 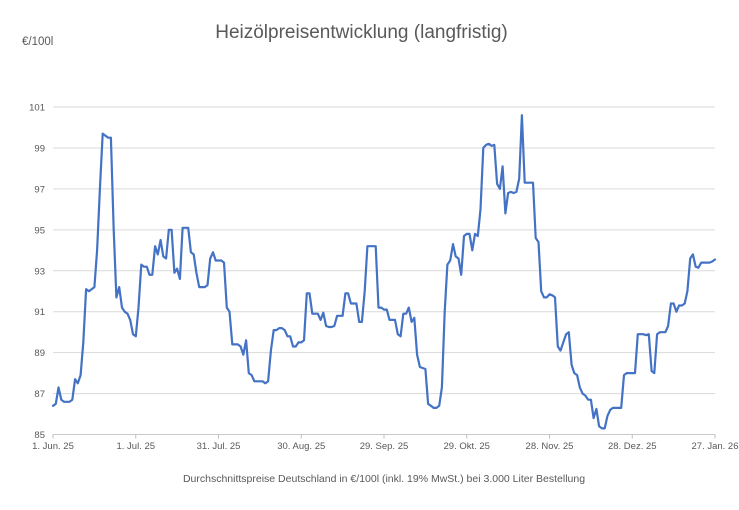 What do you see at coordinates (550, 446) in the screenshot?
I see `x-tick-label: 28. Nov. 25` at bounding box center [550, 446].